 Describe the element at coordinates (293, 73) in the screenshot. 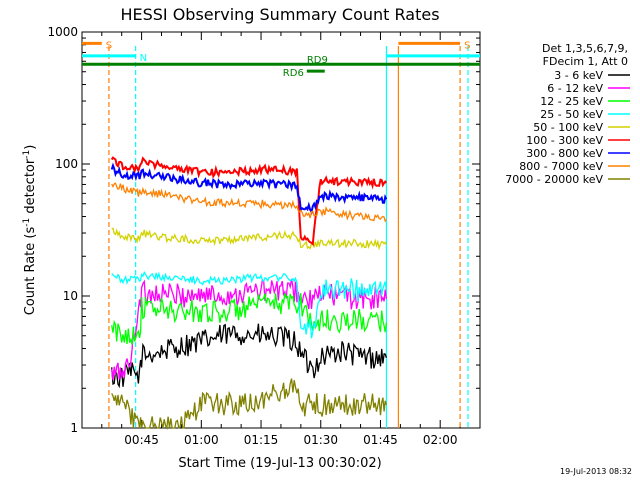

I see `flag-label: RD6` at that location.